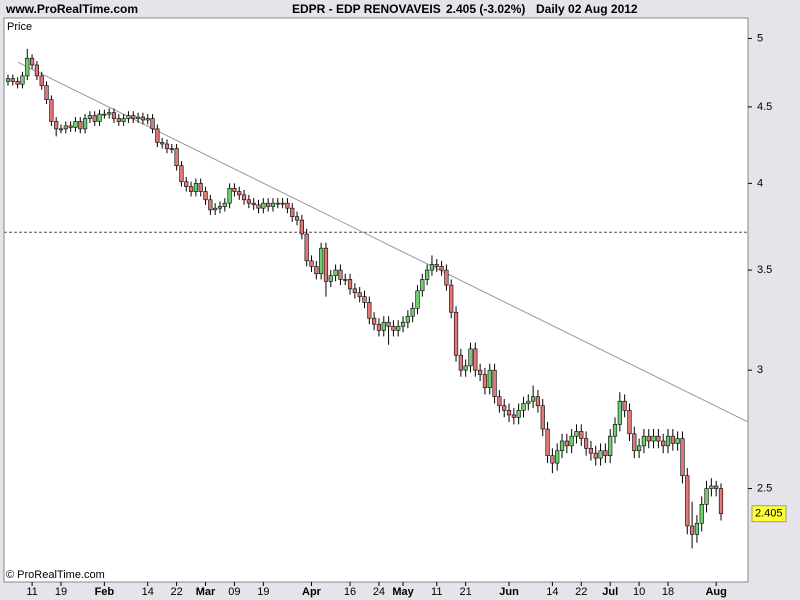 This screenshot has height=600, width=800. Describe the element at coordinates (760, 38) in the screenshot. I see `y-tick-label: 5` at that location.